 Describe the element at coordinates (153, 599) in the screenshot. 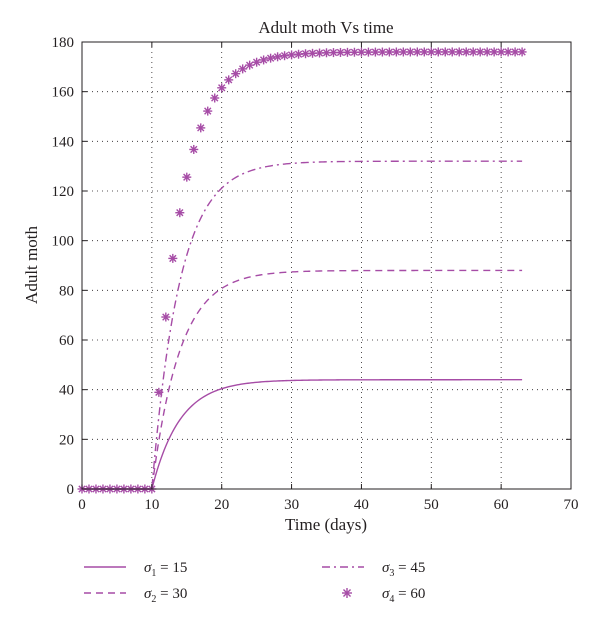

I see `legend-subscript: 2` at that location.